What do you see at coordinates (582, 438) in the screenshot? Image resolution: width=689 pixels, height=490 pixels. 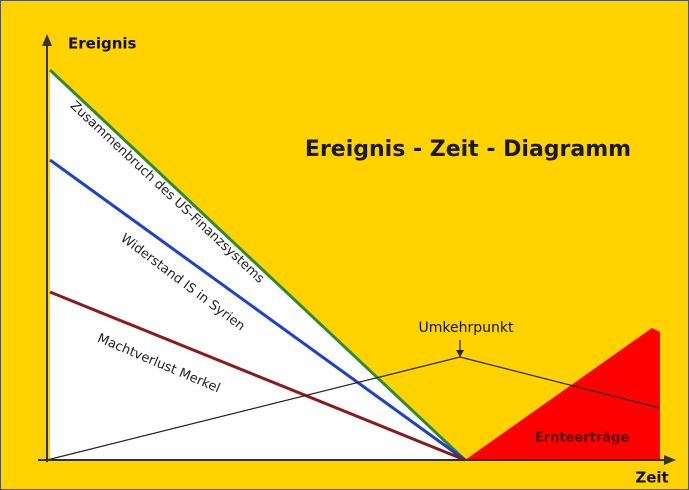 I see `harvest-label: Ernteerträge` at bounding box center [582, 438].